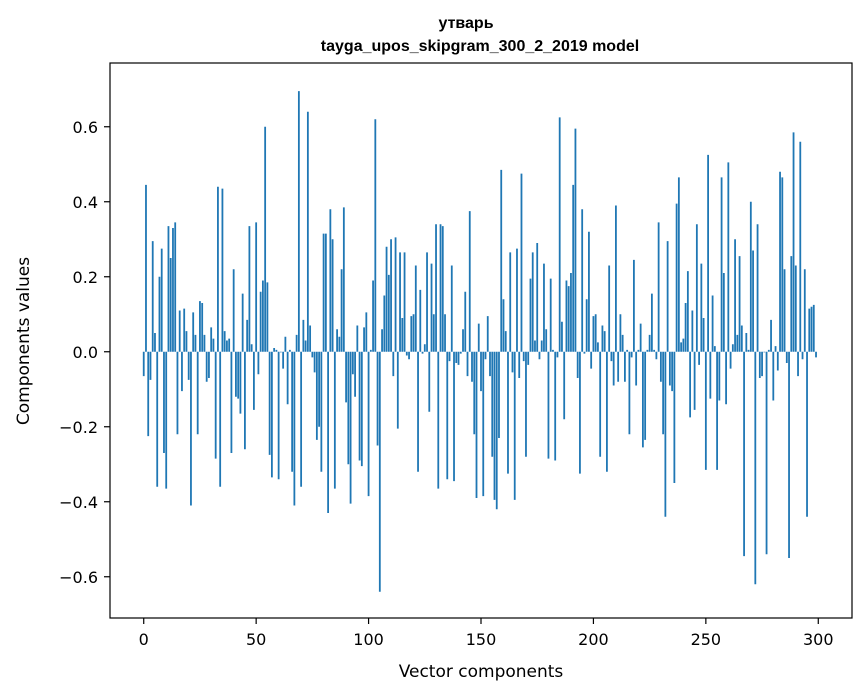 This screenshot has height=696, width=867. Describe the element at coordinates (256, 639) in the screenshot. I see `x-tick-label: 50` at that location.